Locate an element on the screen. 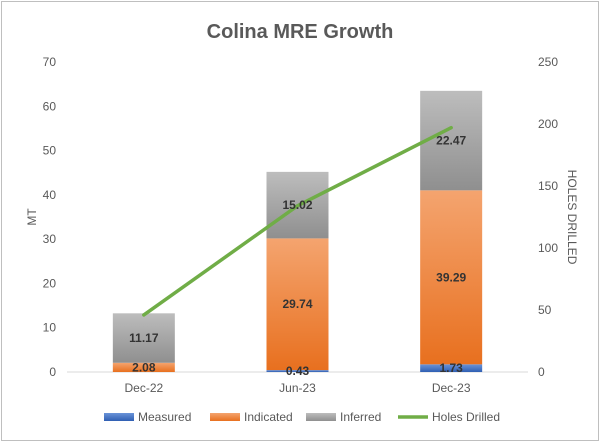  data-label: 29.74 is located at coordinates (297, 304).